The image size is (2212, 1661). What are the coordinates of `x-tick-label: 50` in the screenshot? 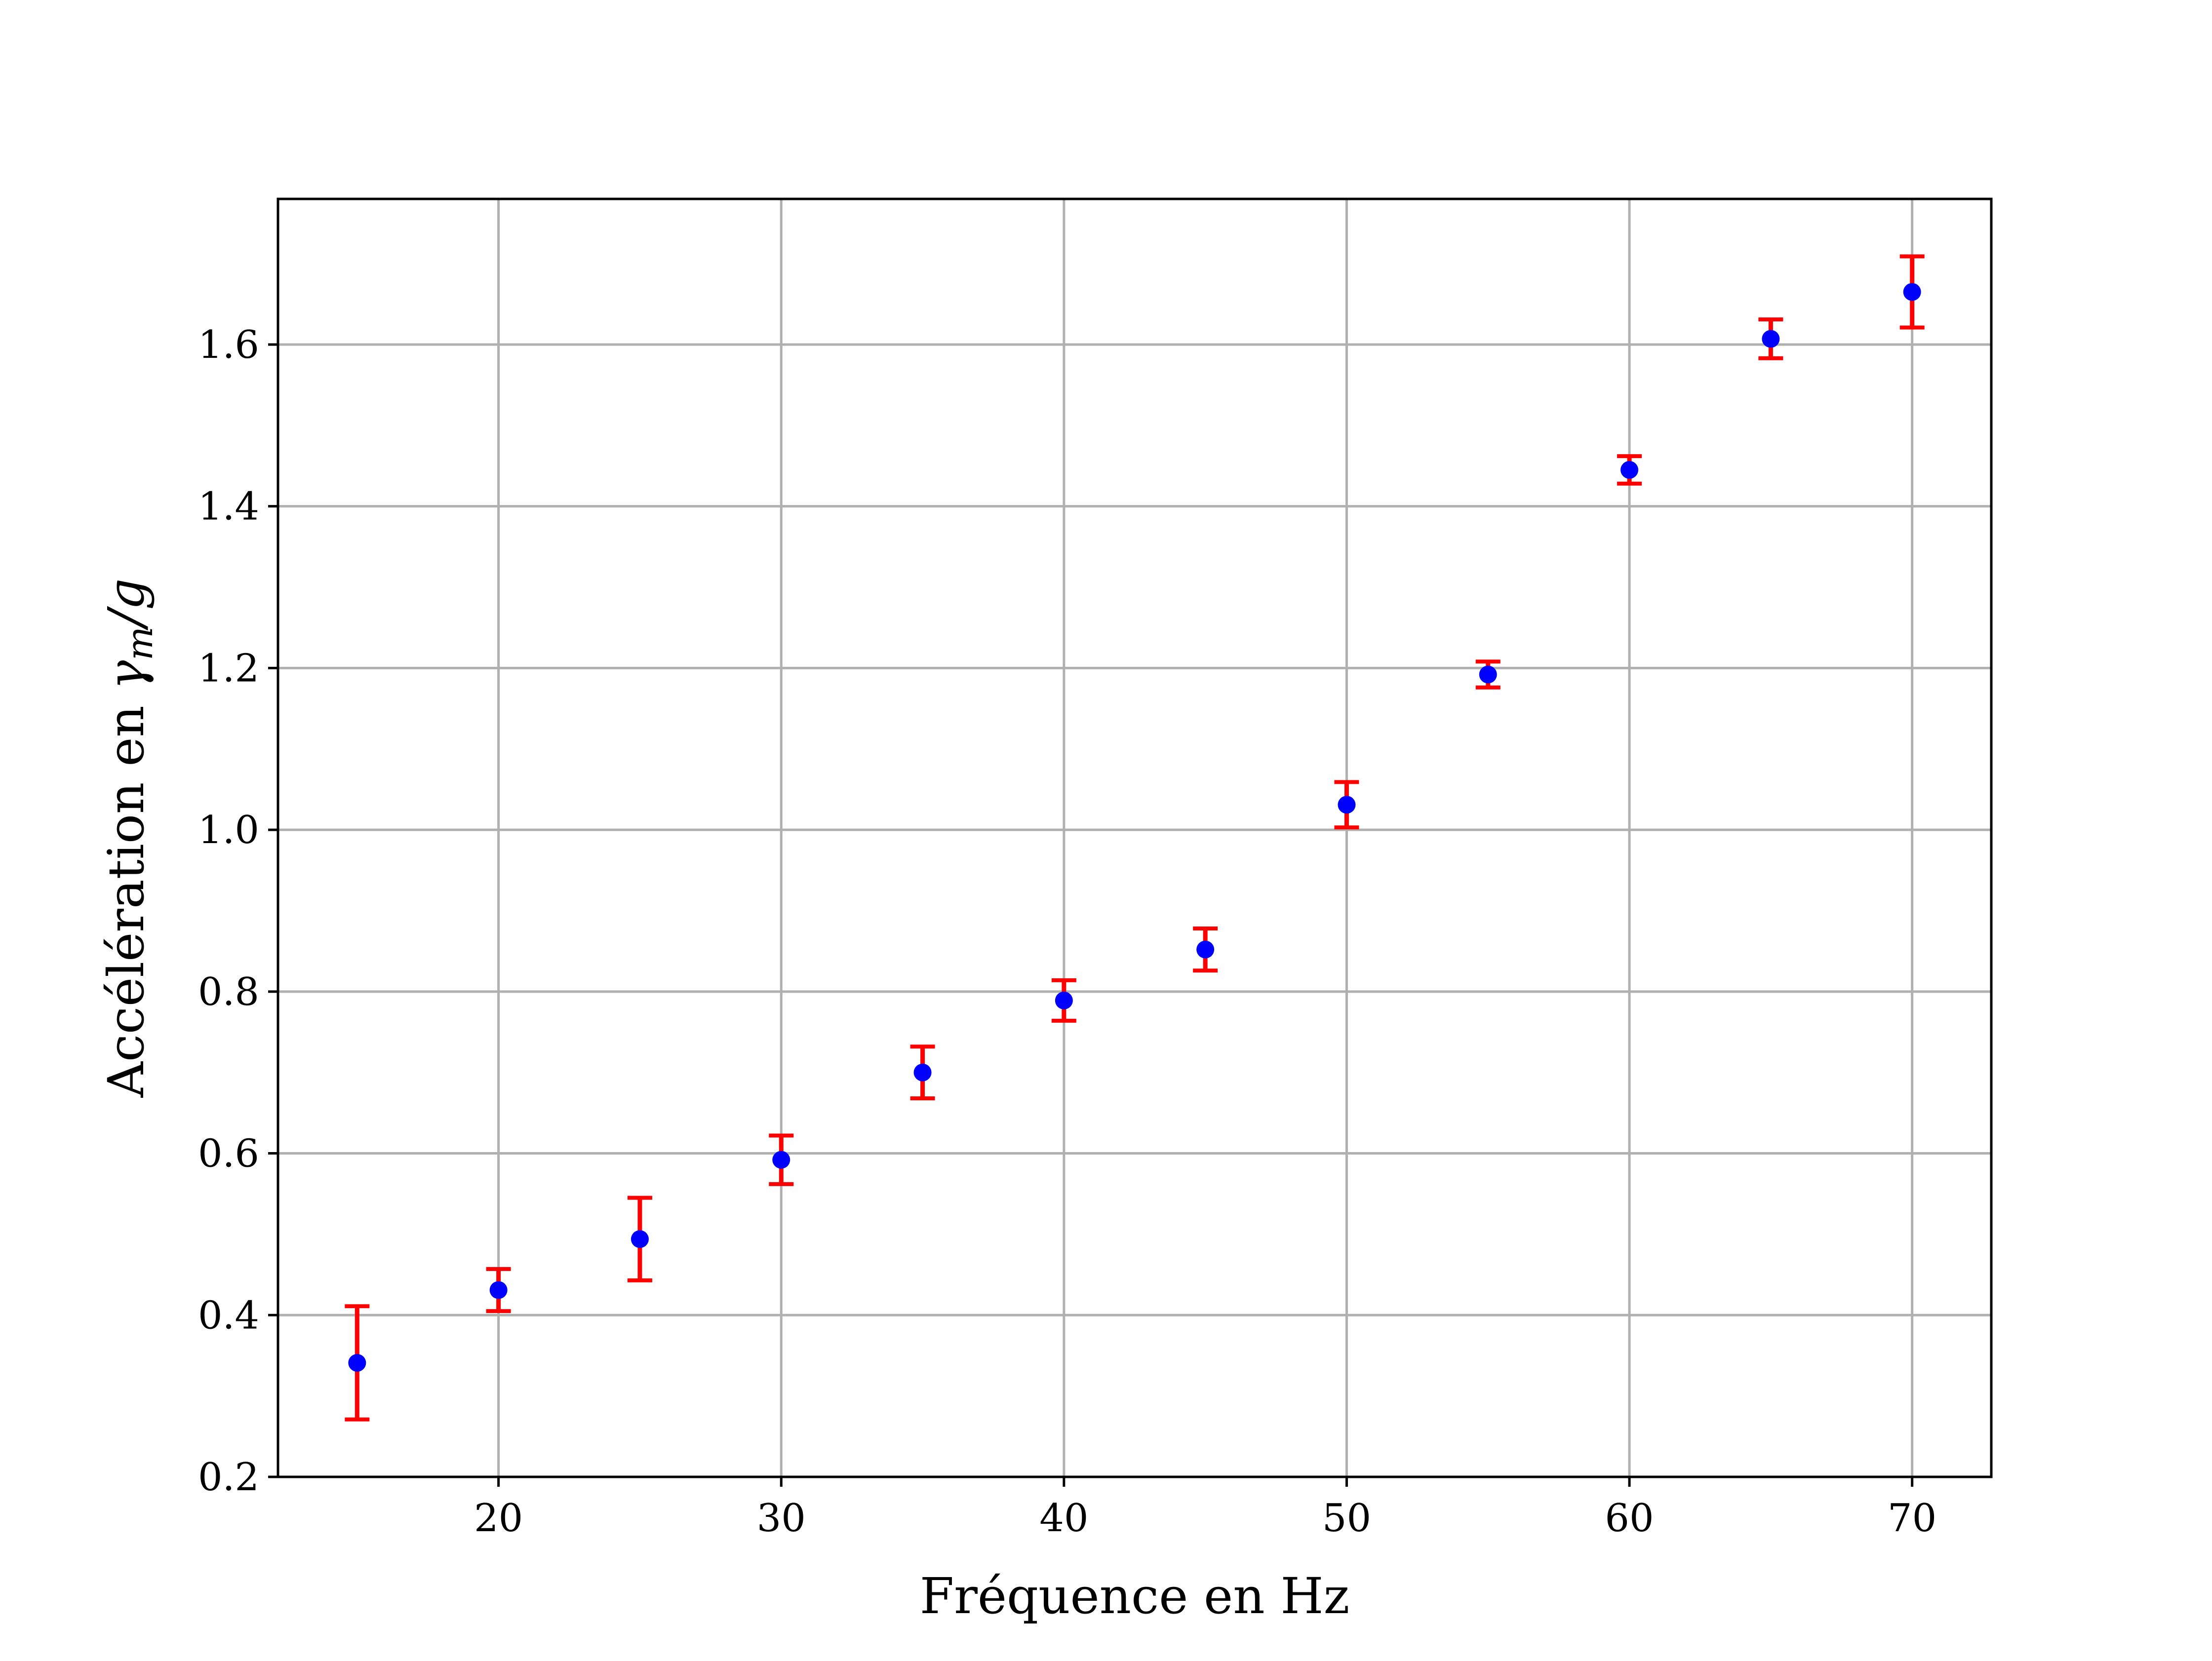 It's located at (1347, 1518).